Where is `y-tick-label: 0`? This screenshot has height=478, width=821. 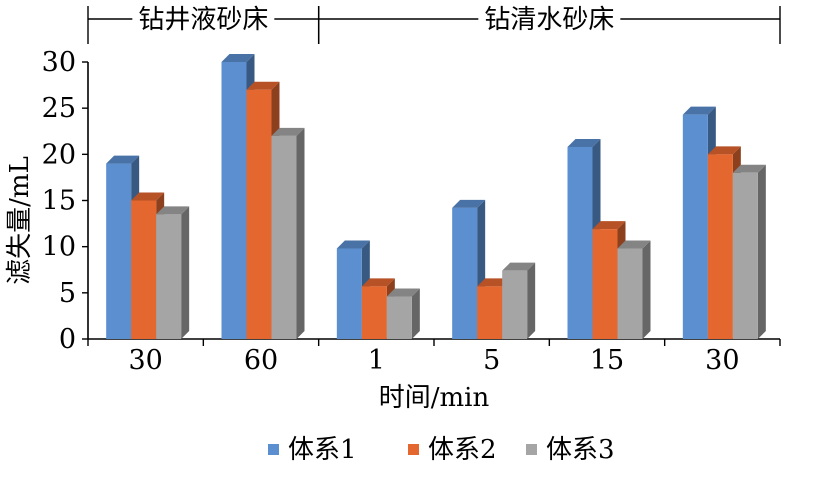
y-tick-label: 0 is located at coordinates (67, 339).